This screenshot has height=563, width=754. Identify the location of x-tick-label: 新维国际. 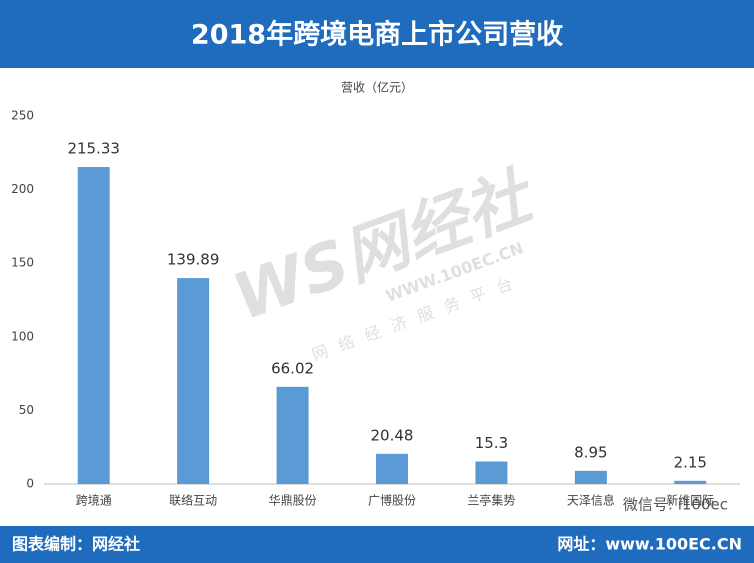
(690, 500).